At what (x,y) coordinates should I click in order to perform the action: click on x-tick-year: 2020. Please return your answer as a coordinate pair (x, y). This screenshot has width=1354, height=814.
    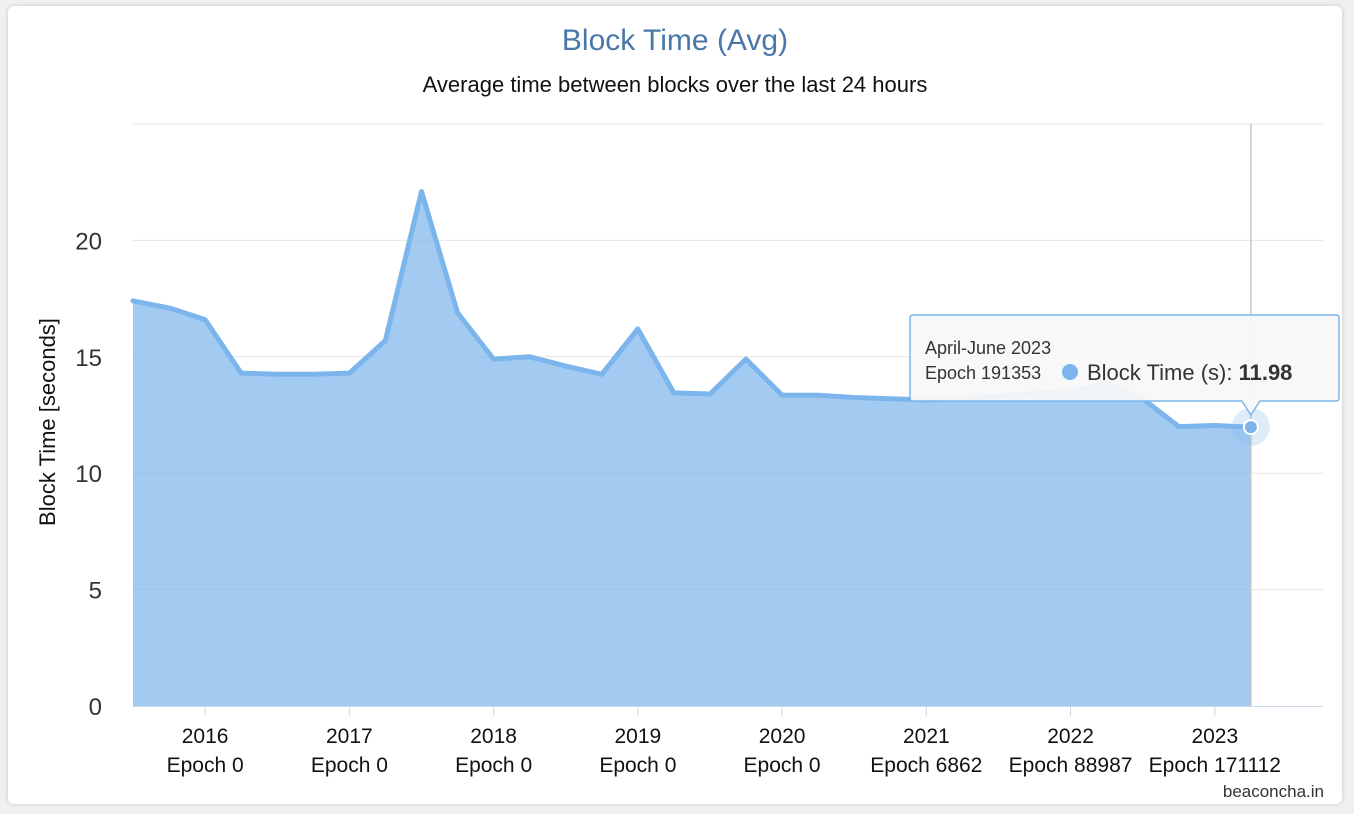
    Looking at the image, I should click on (782, 736).